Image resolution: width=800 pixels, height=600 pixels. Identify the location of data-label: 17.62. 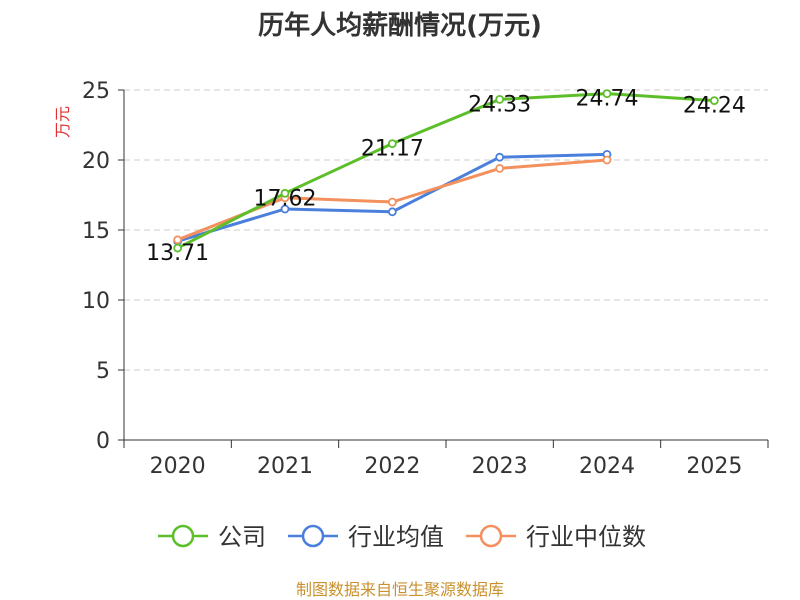
(285, 198).